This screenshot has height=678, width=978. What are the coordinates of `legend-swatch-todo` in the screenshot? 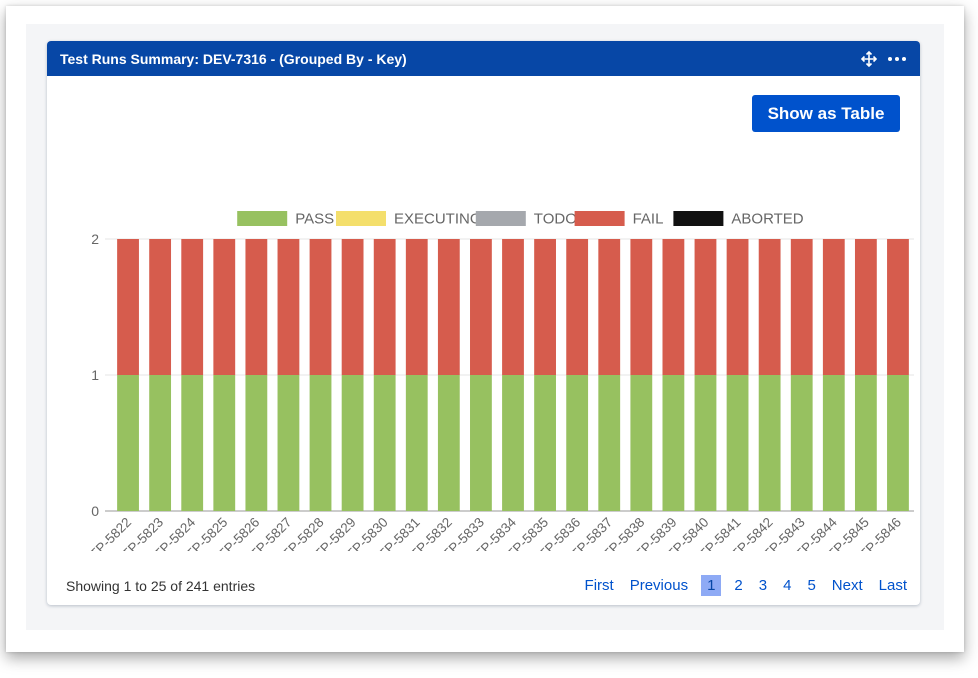 It's located at (500, 218).